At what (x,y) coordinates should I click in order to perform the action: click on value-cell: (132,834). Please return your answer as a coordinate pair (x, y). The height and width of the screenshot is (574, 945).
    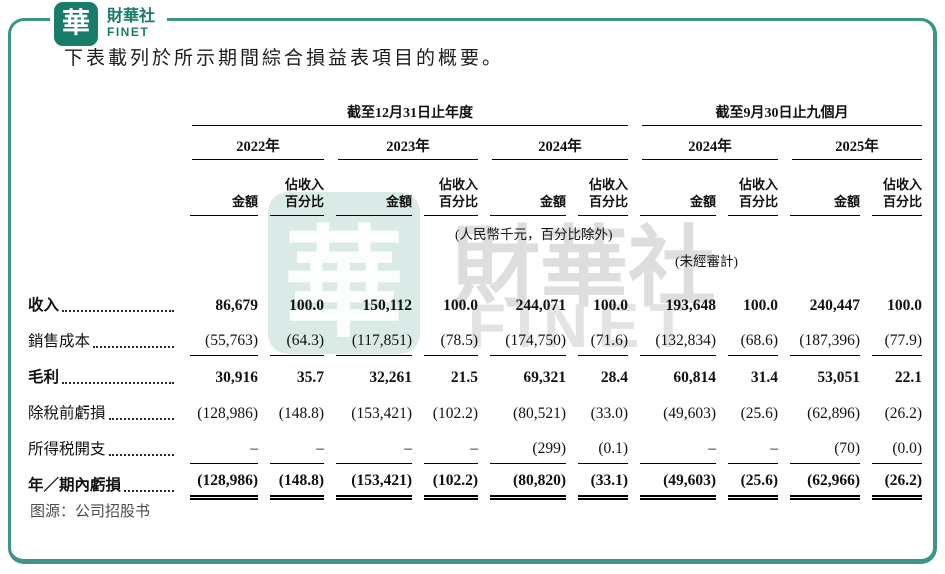
    Looking at the image, I should click on (672, 338).